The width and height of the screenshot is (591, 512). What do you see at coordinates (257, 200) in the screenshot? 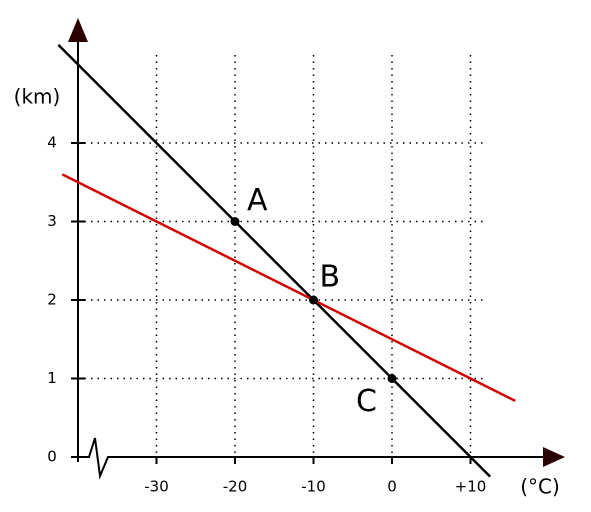
I see `point-label: A` at bounding box center [257, 200].